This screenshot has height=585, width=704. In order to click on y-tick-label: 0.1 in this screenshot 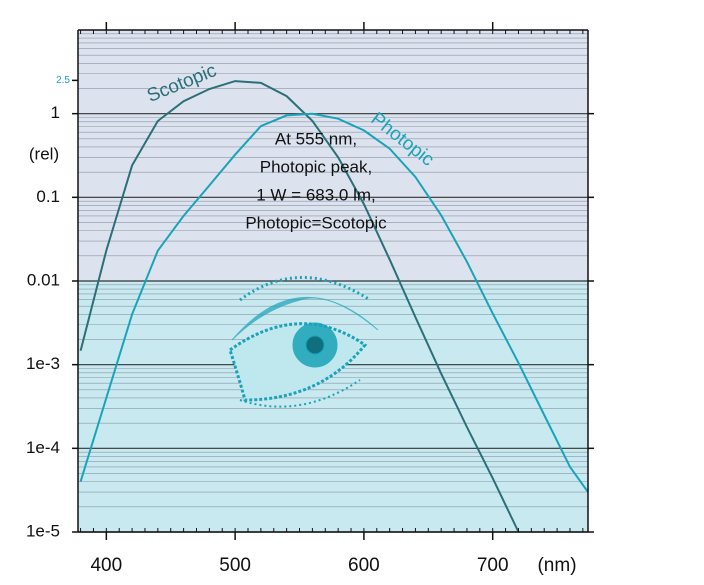, I will do `click(48, 196)`.